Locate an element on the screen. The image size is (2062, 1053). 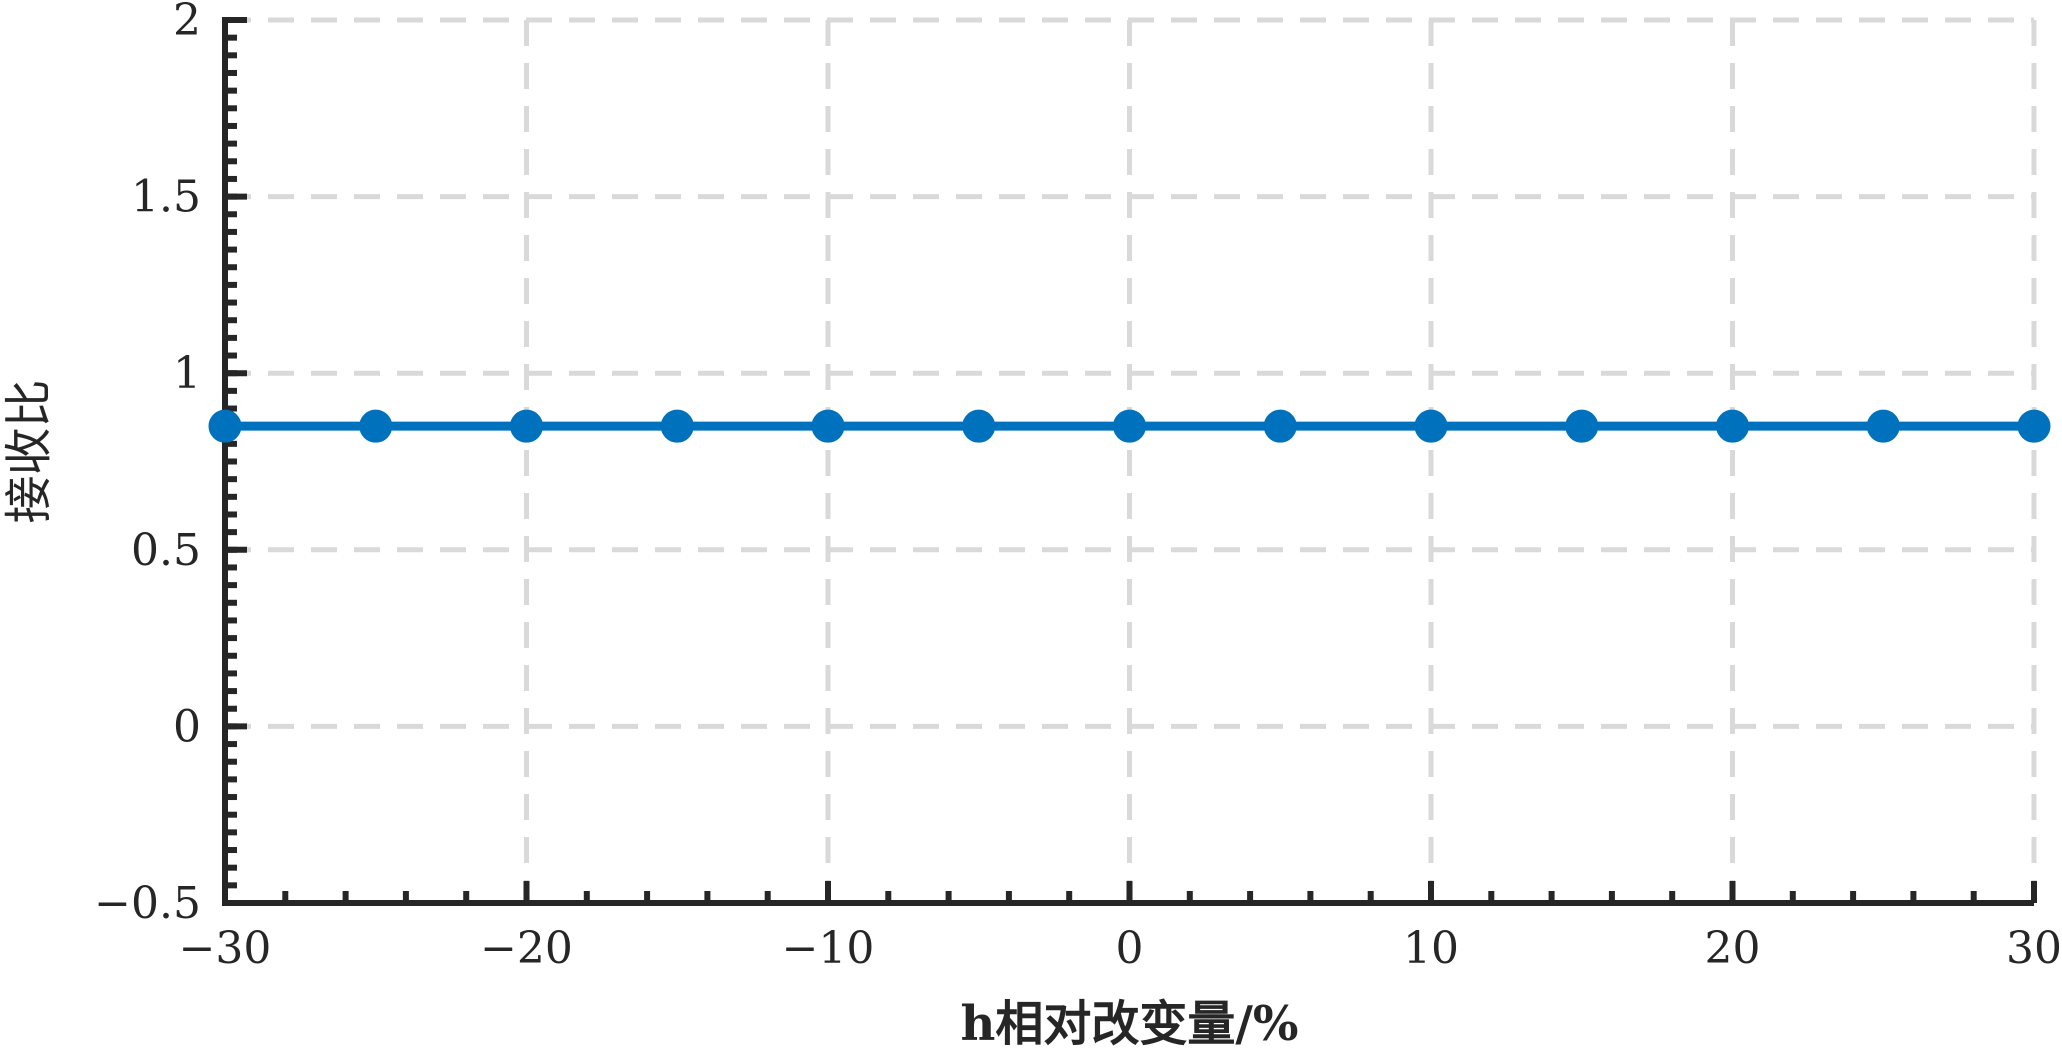
x-tick-label: −20 is located at coordinates (526, 948).